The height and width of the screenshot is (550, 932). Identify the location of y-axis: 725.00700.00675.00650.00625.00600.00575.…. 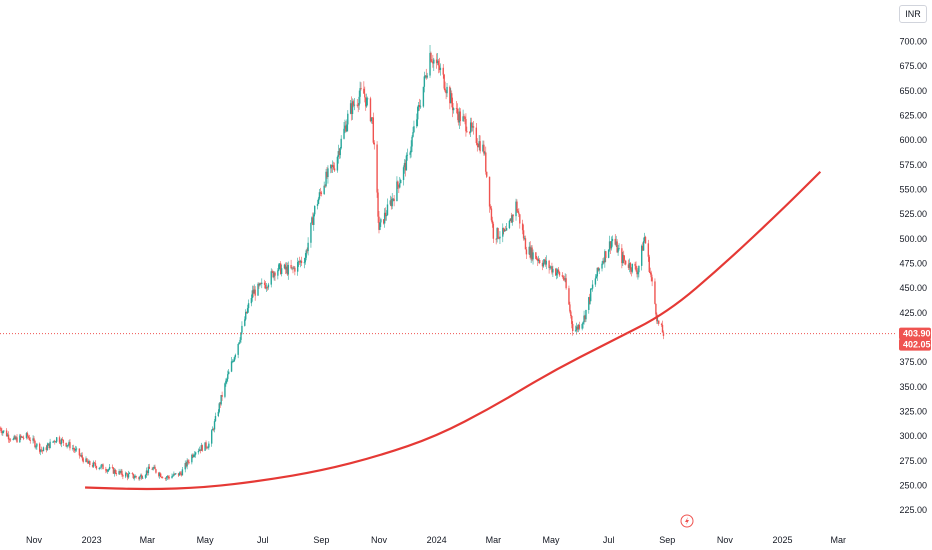
(913, 263).